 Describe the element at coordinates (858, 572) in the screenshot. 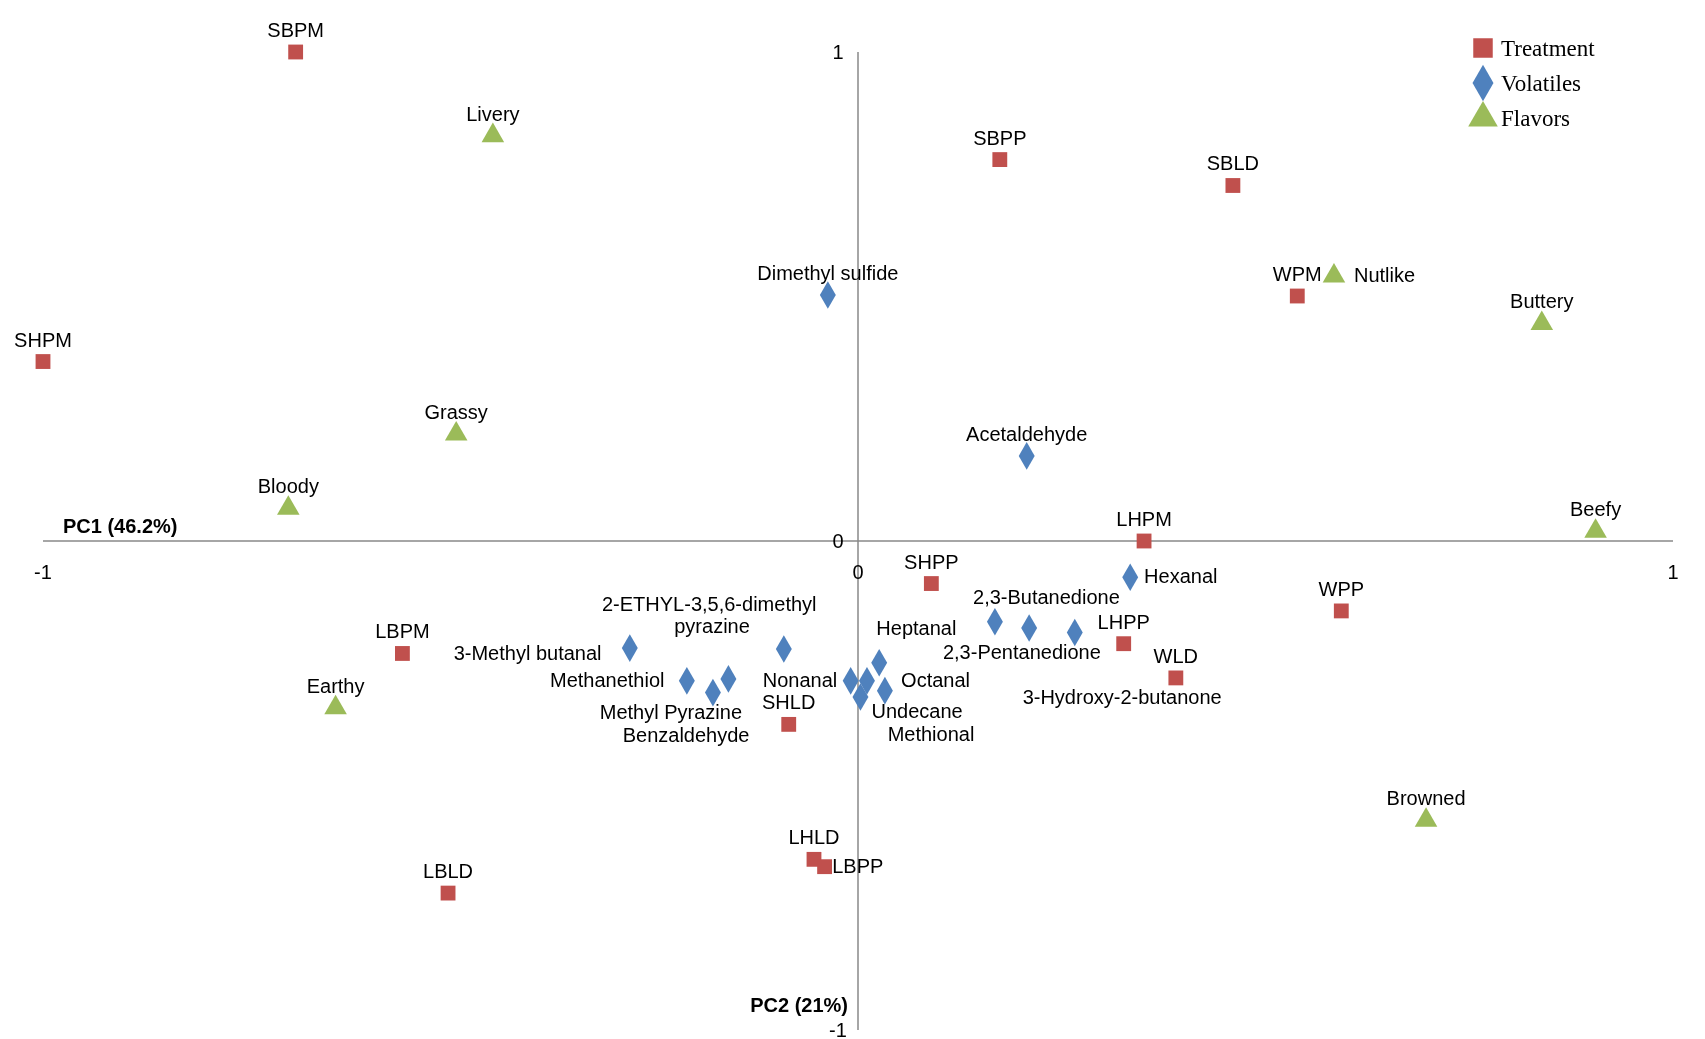

I see `x-tick-label: 0` at that location.